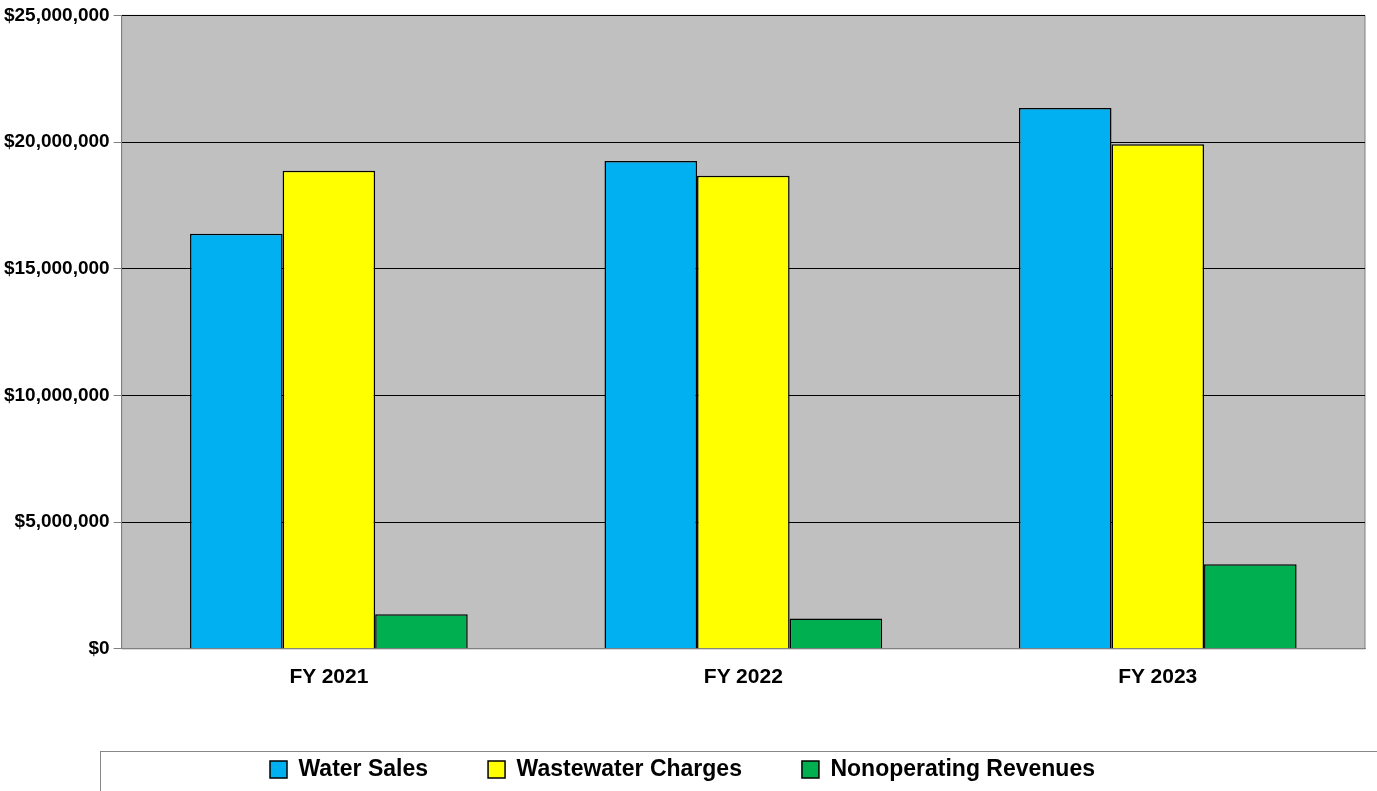  What do you see at coordinates (56, 14) in the screenshot?
I see `y-tick-label: $25,000,000` at bounding box center [56, 14].